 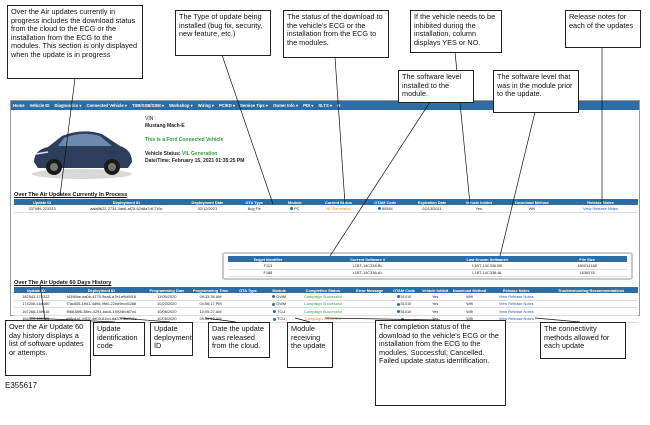 I want to click on table-cell: TCU, so click(x=279, y=311).